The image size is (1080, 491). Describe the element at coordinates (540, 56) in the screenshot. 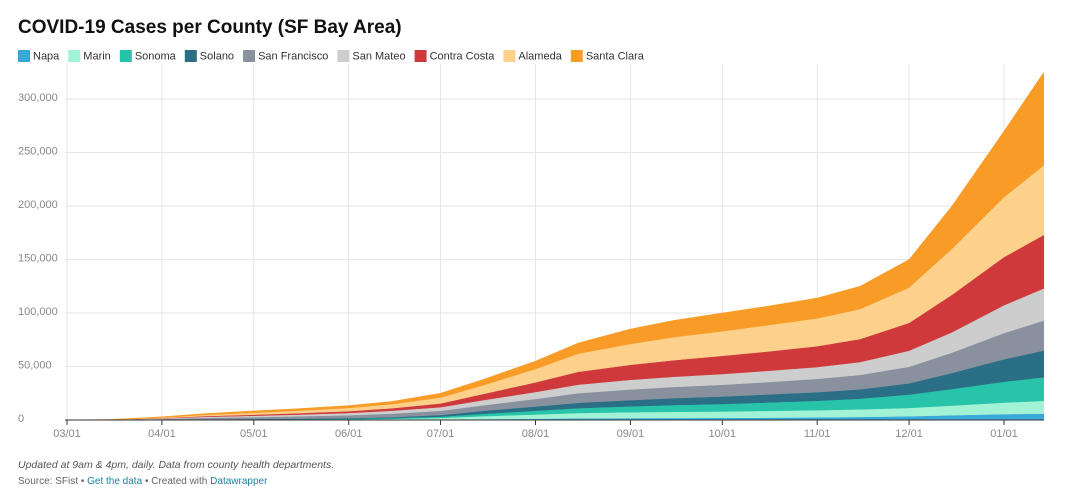

I see `legend-label: Alameda` at that location.